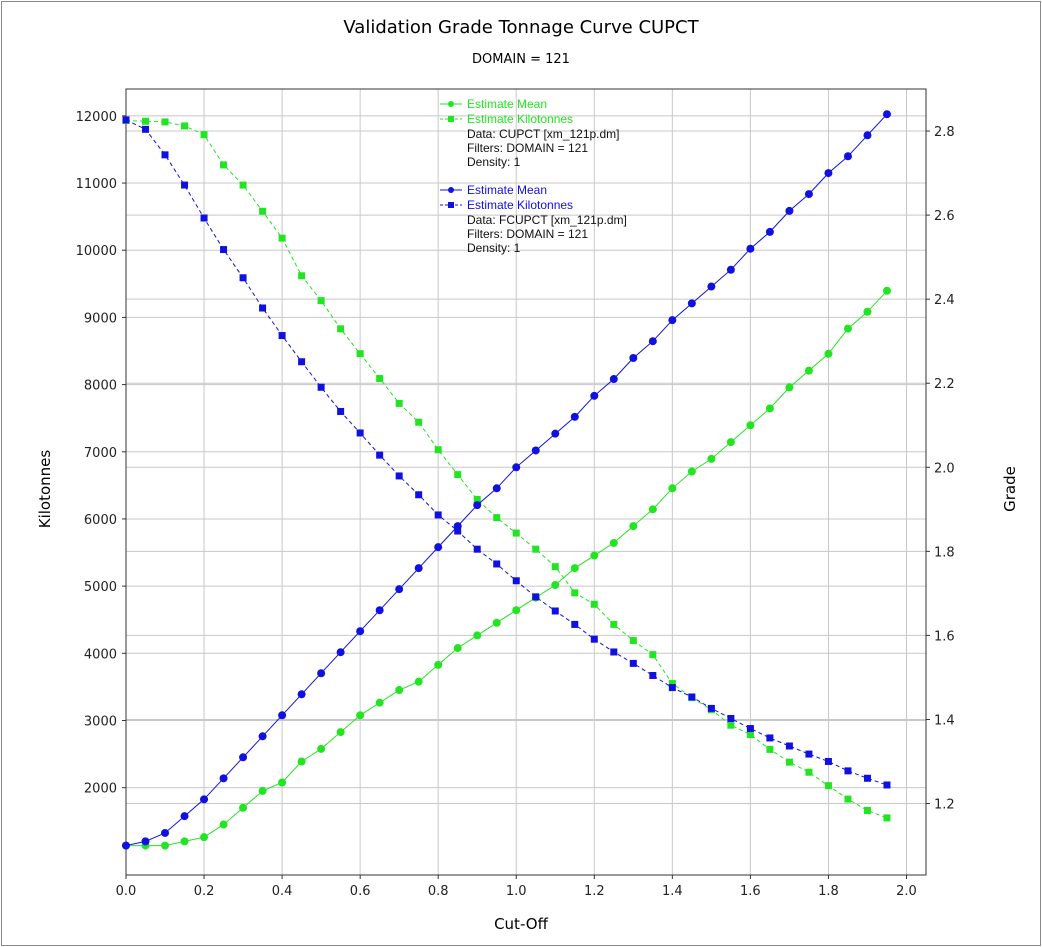  What do you see at coordinates (527, 148) in the screenshot?
I see `legend-filters: Filters: DOMAIN = 121` at bounding box center [527, 148].